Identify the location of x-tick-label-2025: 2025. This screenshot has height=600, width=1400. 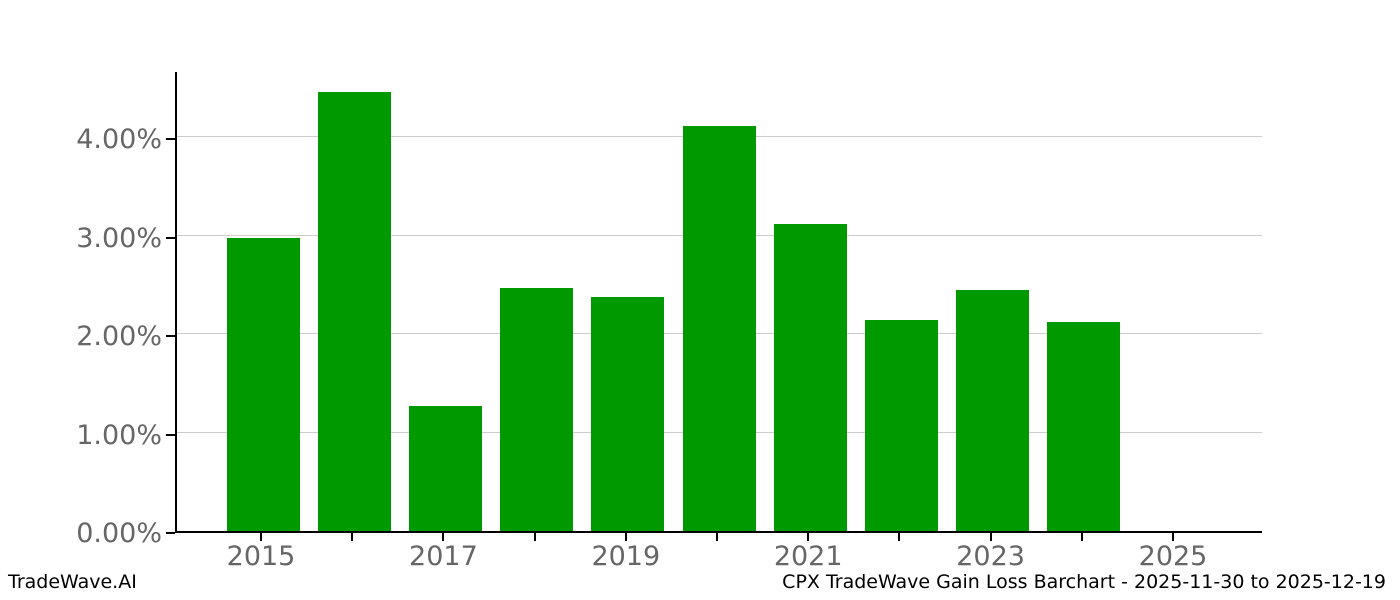
(1173, 556).